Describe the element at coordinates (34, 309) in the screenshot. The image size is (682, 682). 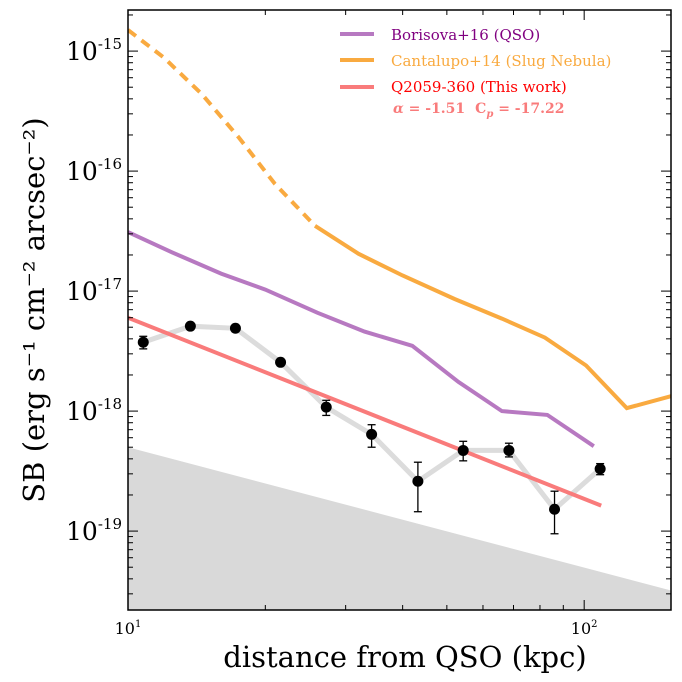
I see `y-axis-label: SB (erg s⁻¹ cm⁻² arcsec⁻²)` at that location.